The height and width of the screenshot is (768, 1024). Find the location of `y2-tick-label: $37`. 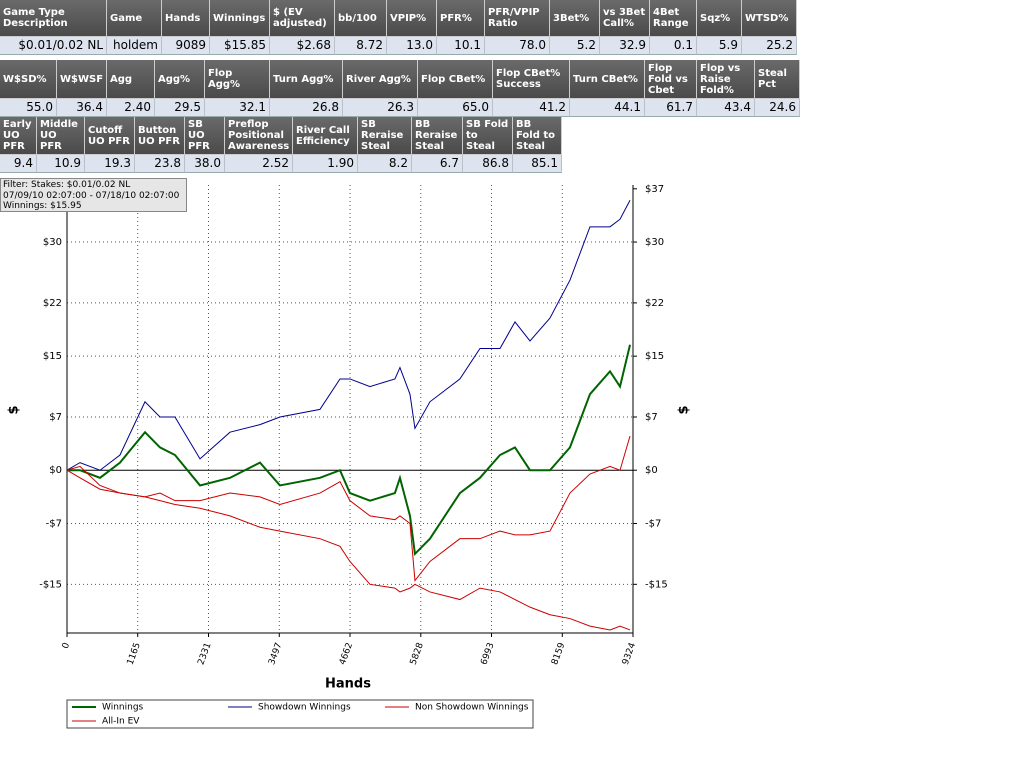

y2-tick-label: $37 is located at coordinates (654, 189).